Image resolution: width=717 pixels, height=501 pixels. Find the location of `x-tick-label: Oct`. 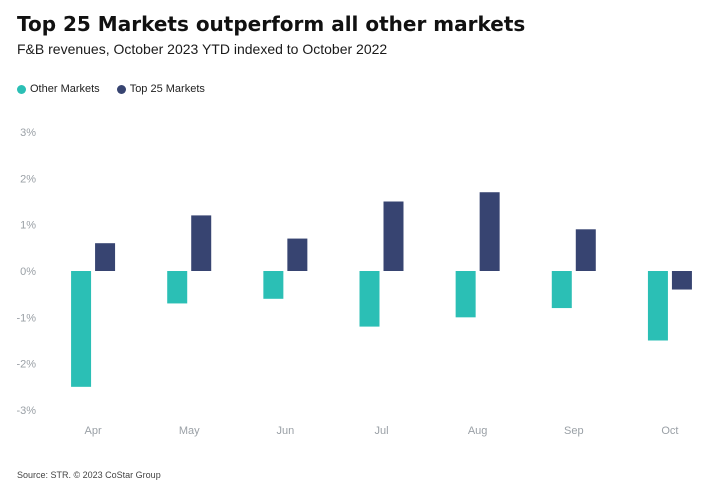

x-tick-label: Oct is located at coordinates (669, 431).